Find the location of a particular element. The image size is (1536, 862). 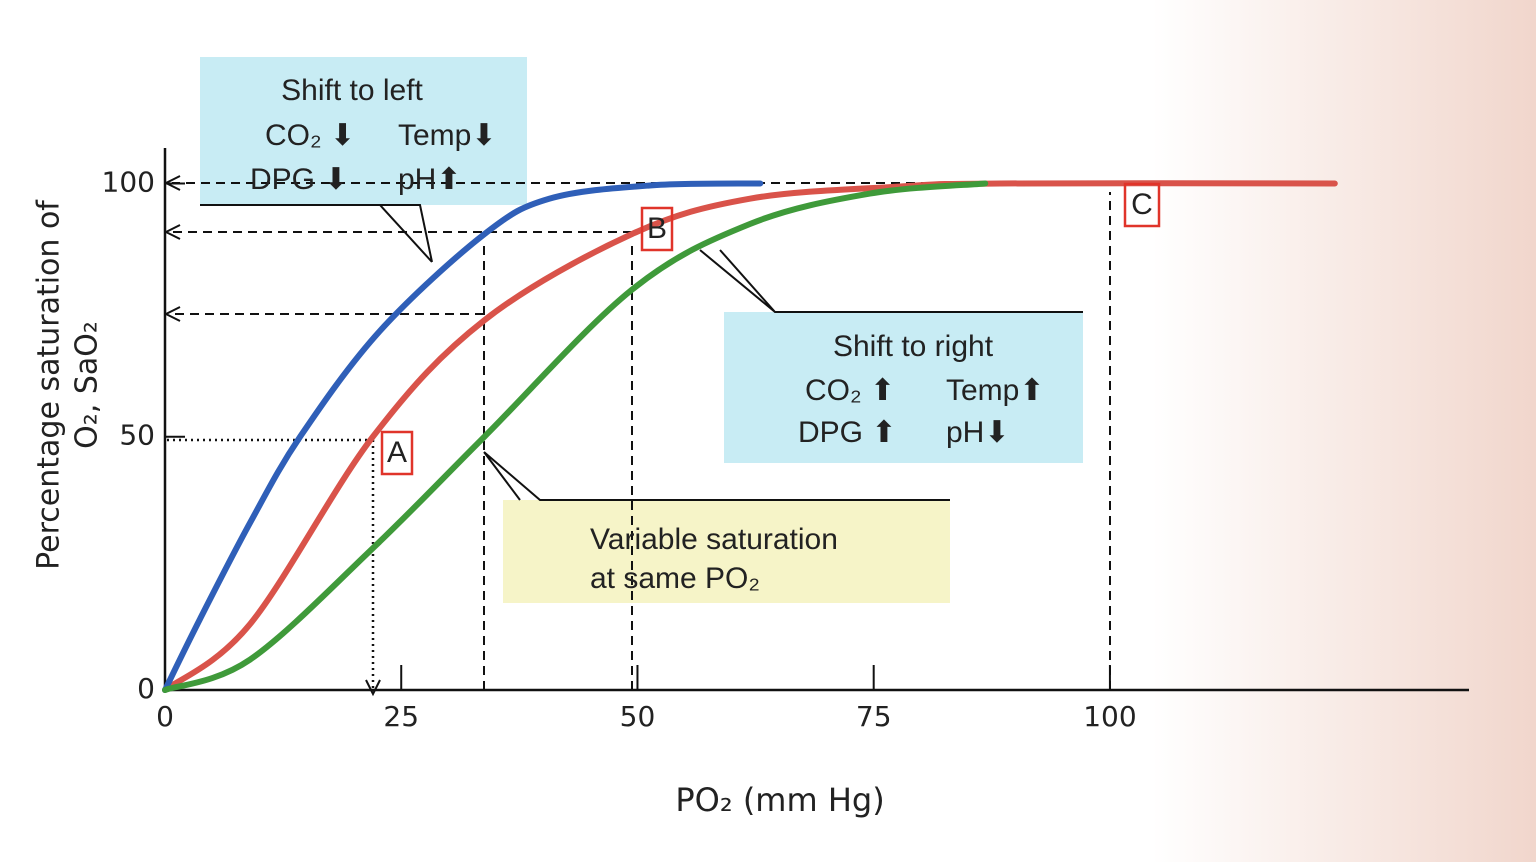

left-box is located at coordinates (363, 131).